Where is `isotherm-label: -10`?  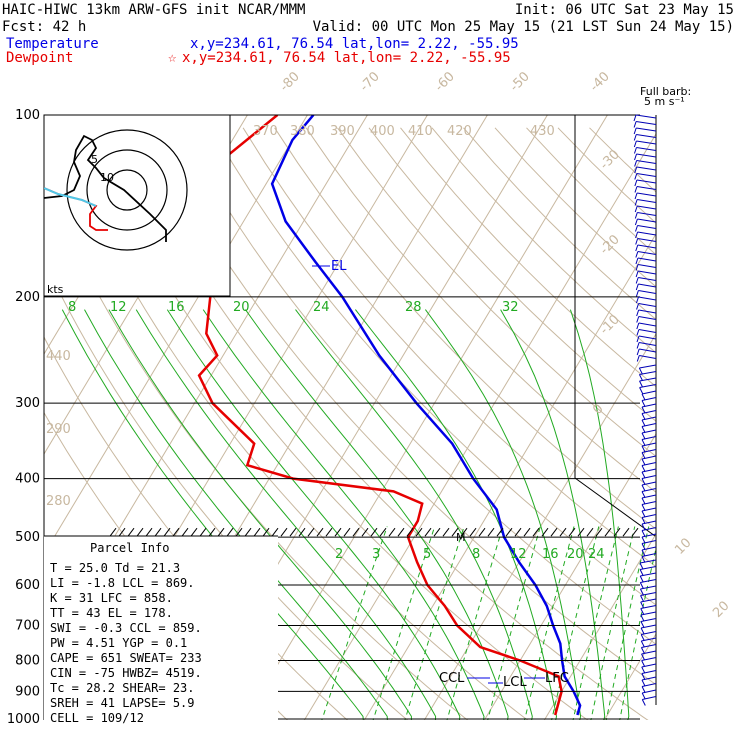 isotherm-label: -10 is located at coordinates (610, 325).